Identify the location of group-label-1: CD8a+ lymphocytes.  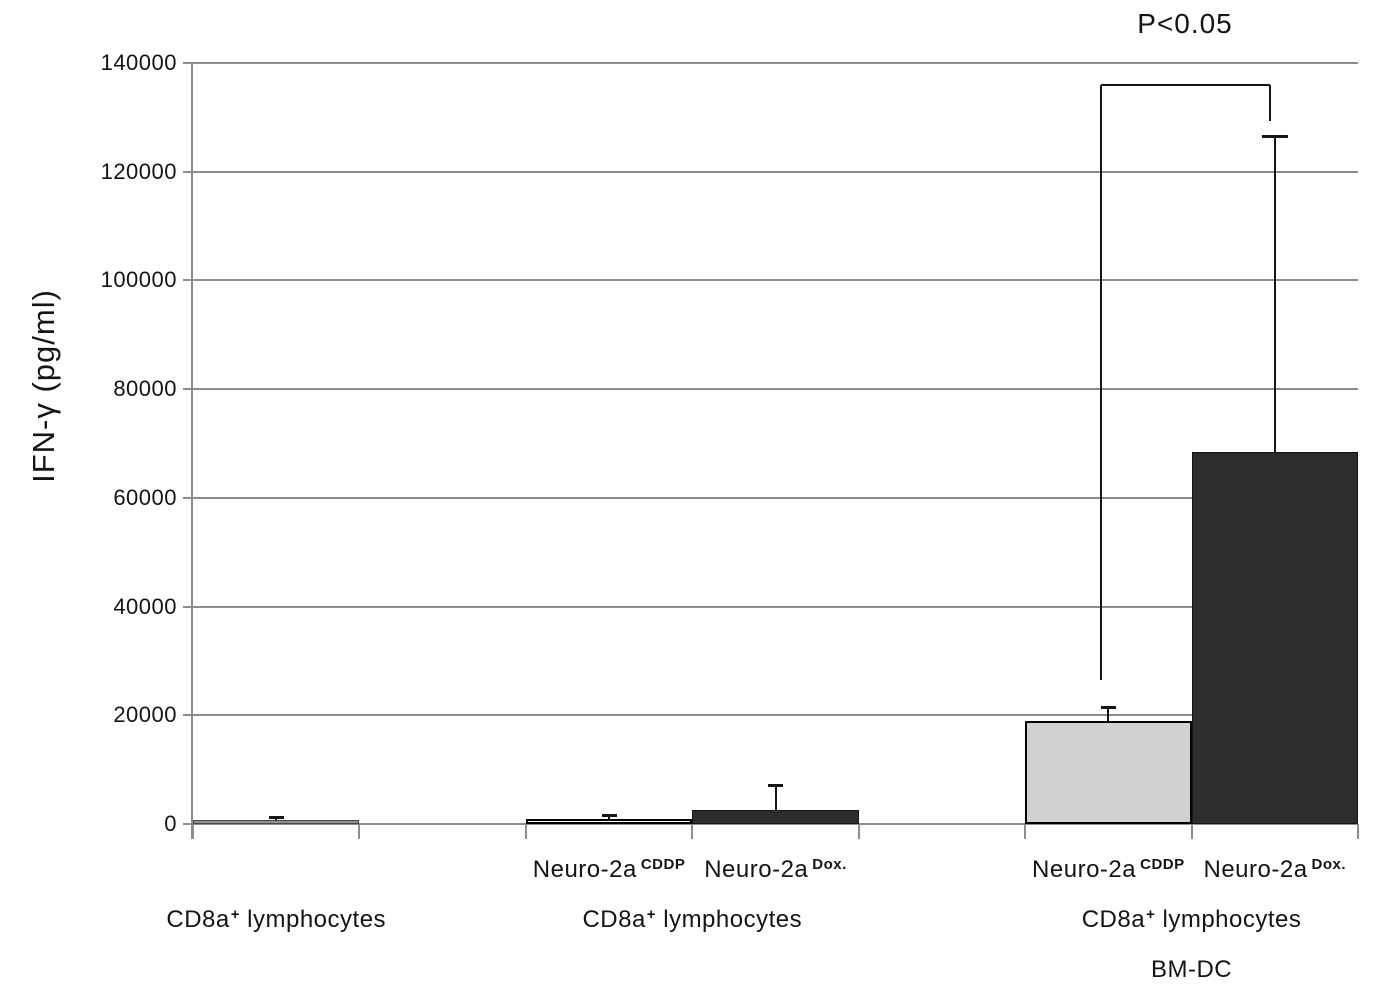
(692, 920).